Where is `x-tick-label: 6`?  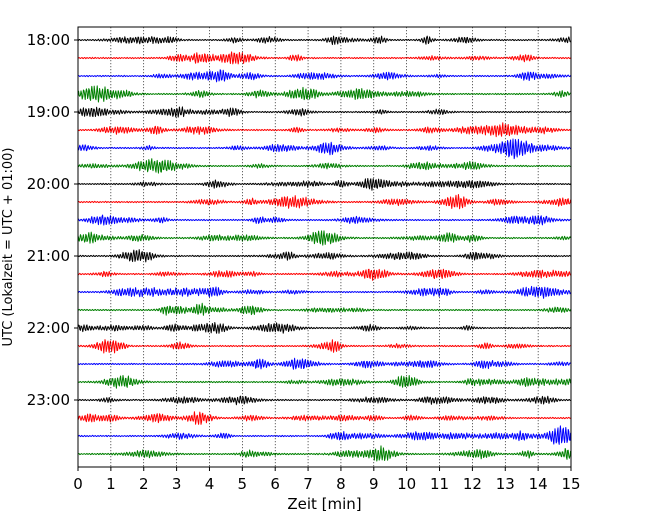
x-tick-label: 6 is located at coordinates (275, 484).